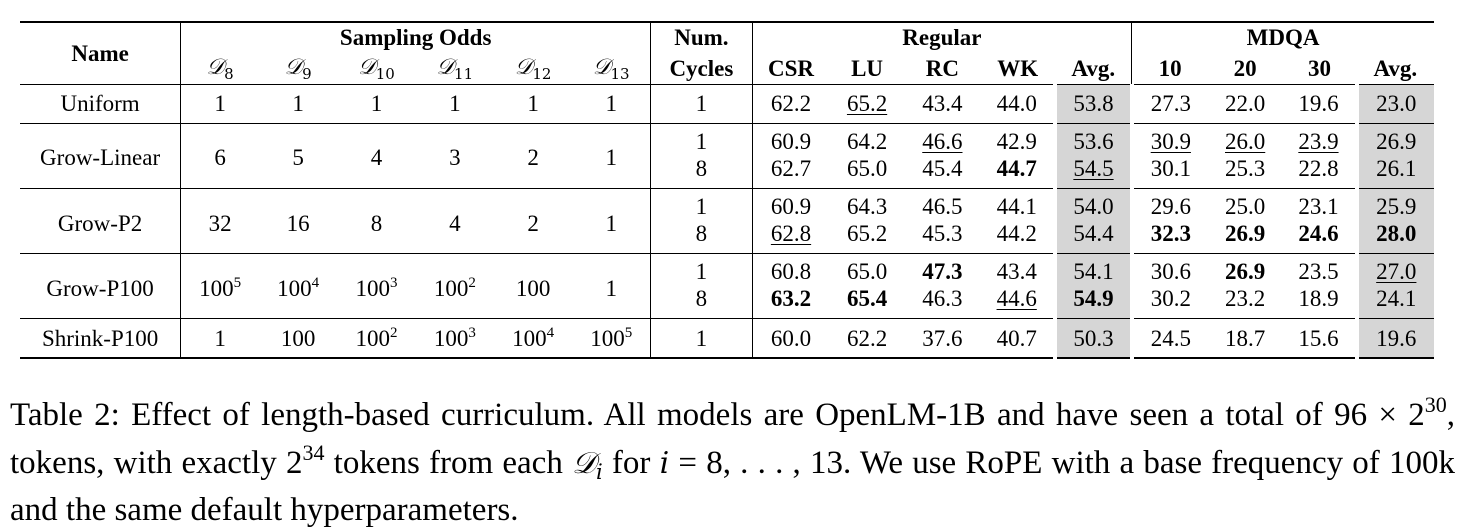 Image resolution: width=1460 pixels, height=529 pixels. I want to click on score-value: 54.1, so click(1093, 272).